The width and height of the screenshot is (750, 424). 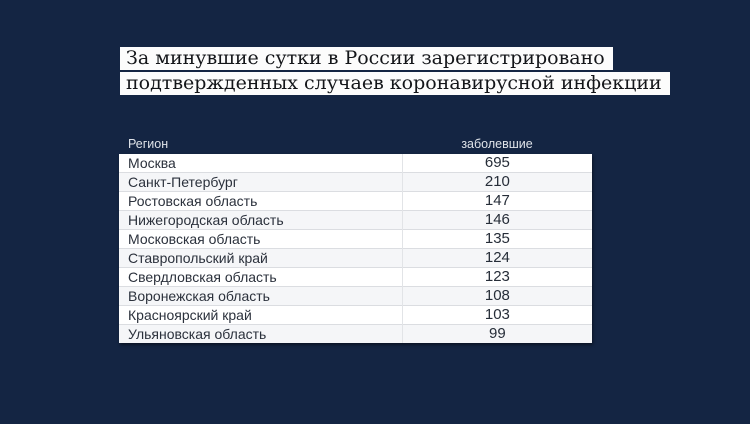 I want to click on cases-cell: 210, so click(x=497, y=182).